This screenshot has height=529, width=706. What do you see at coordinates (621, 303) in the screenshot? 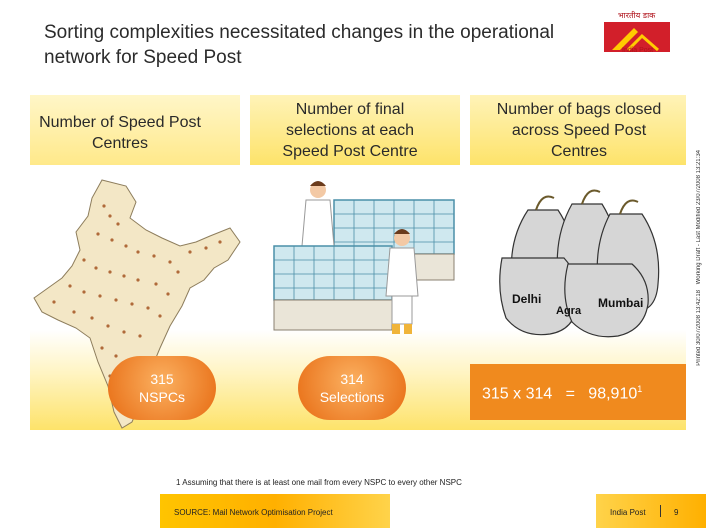
I see `bag-label-mumbai: Mumbai` at bounding box center [621, 303].